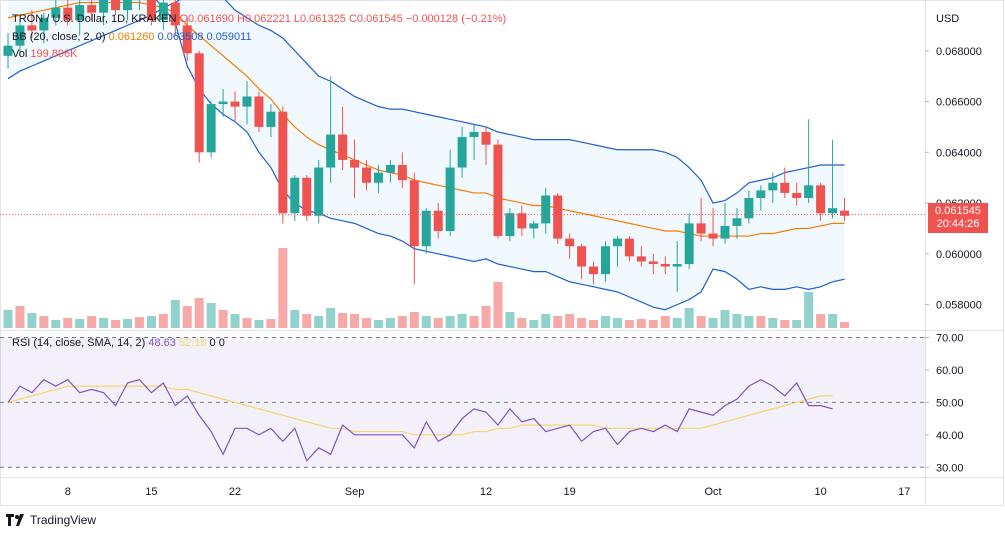 The image size is (1005, 540). I want to click on y-tick-label: 0.066000, so click(959, 103).